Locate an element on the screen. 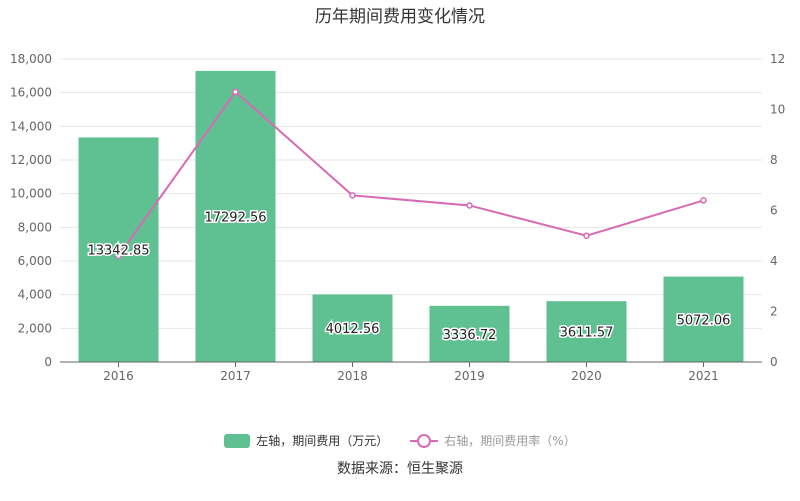 Image resolution: width=800 pixels, height=501 pixels. y-left-tick-label: 16,000 is located at coordinates (31, 93).